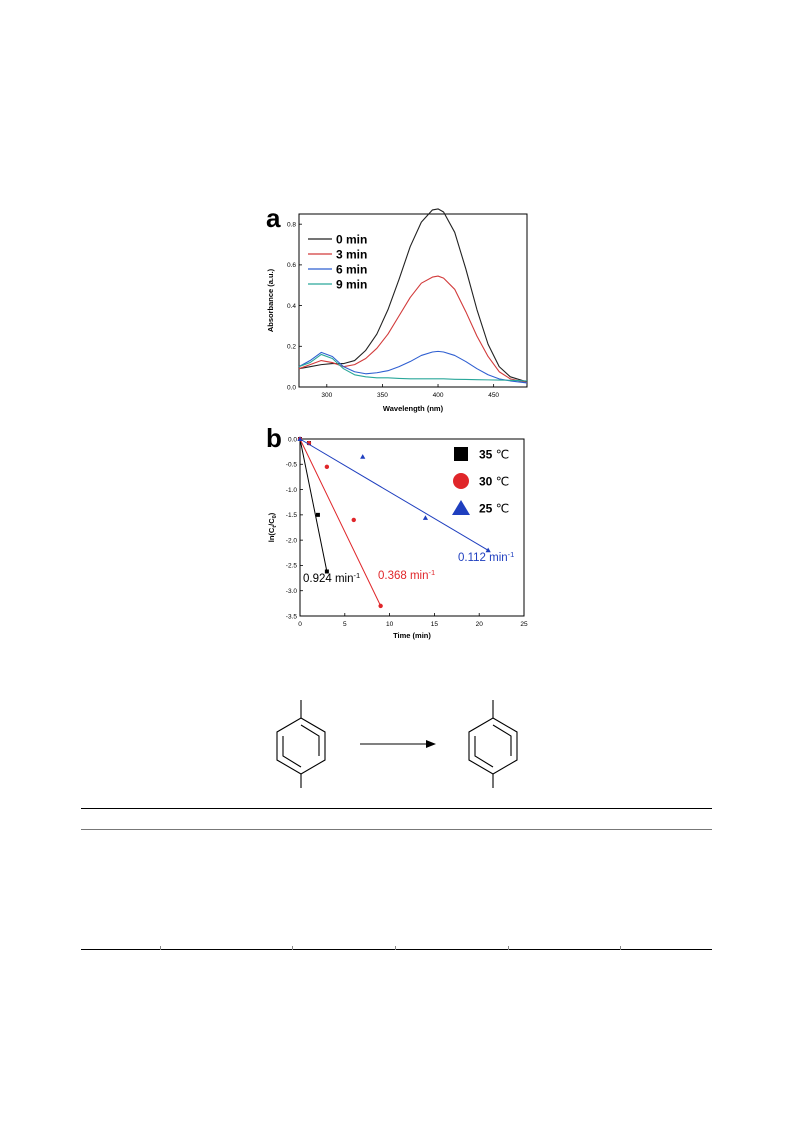 This screenshot has width=793, height=1123. Describe the element at coordinates (273, 218) in the screenshot. I see `panel-a-letter: a` at that location.